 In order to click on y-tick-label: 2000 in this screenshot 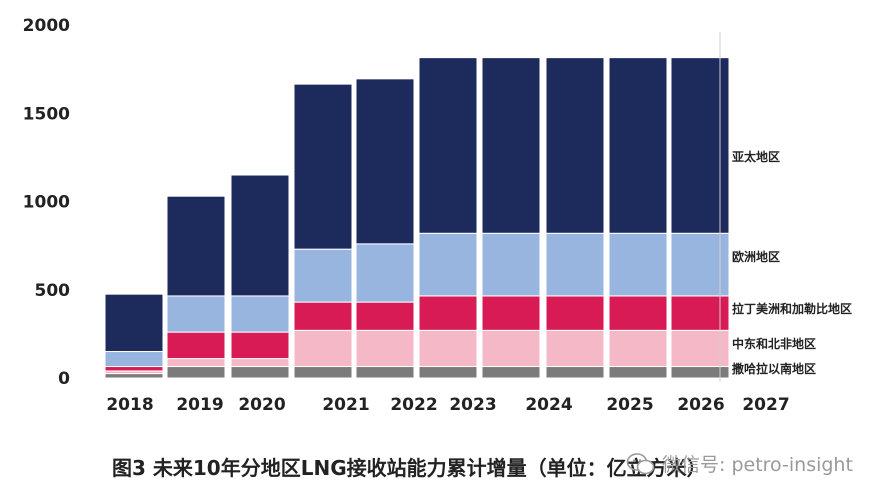, I will do `click(46, 26)`.